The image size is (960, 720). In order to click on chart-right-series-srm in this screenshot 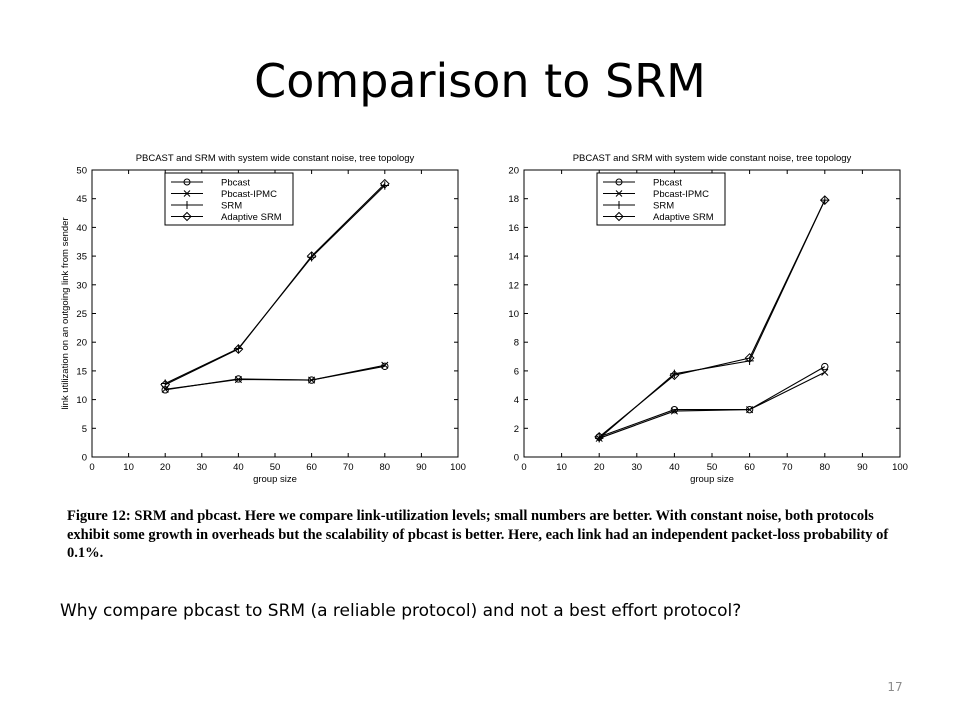, I will do `click(712, 319)`.